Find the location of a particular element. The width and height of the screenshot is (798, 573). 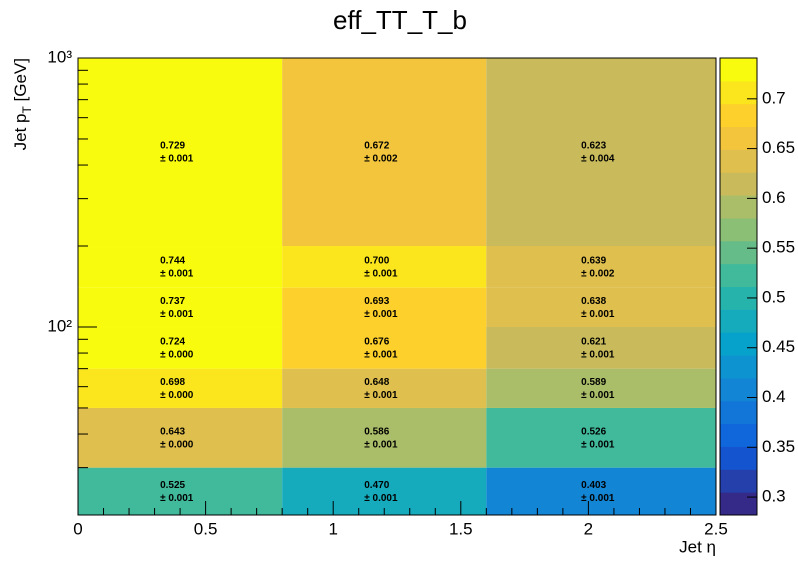

y-label-main: Jet p is located at coordinates (20, 132).